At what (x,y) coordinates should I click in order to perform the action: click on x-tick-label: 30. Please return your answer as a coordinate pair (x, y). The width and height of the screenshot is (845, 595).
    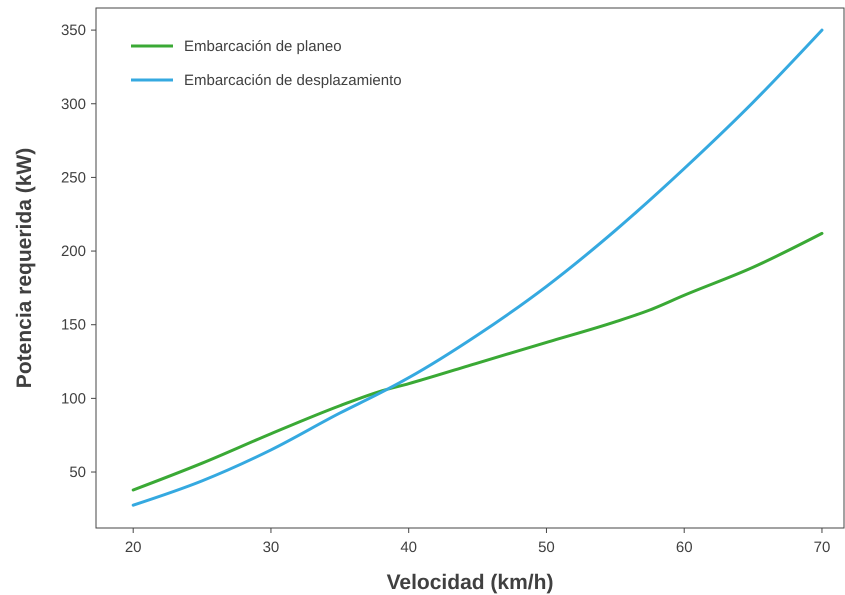
    Looking at the image, I should click on (271, 547).